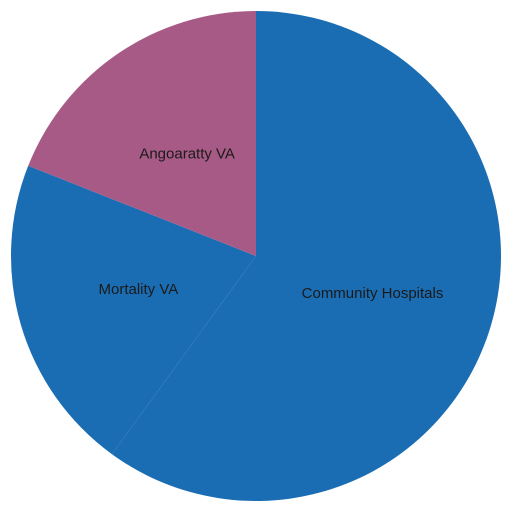 This screenshot has width=512, height=512. Describe the element at coordinates (138, 289) in the screenshot. I see `slice-label: Mortality VA` at that location.